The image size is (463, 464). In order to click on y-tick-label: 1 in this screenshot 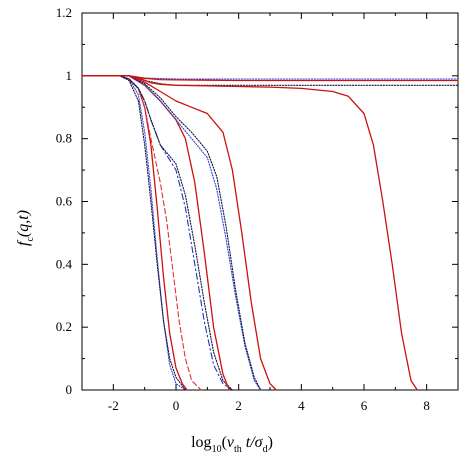, I will do `click(69, 75)`.